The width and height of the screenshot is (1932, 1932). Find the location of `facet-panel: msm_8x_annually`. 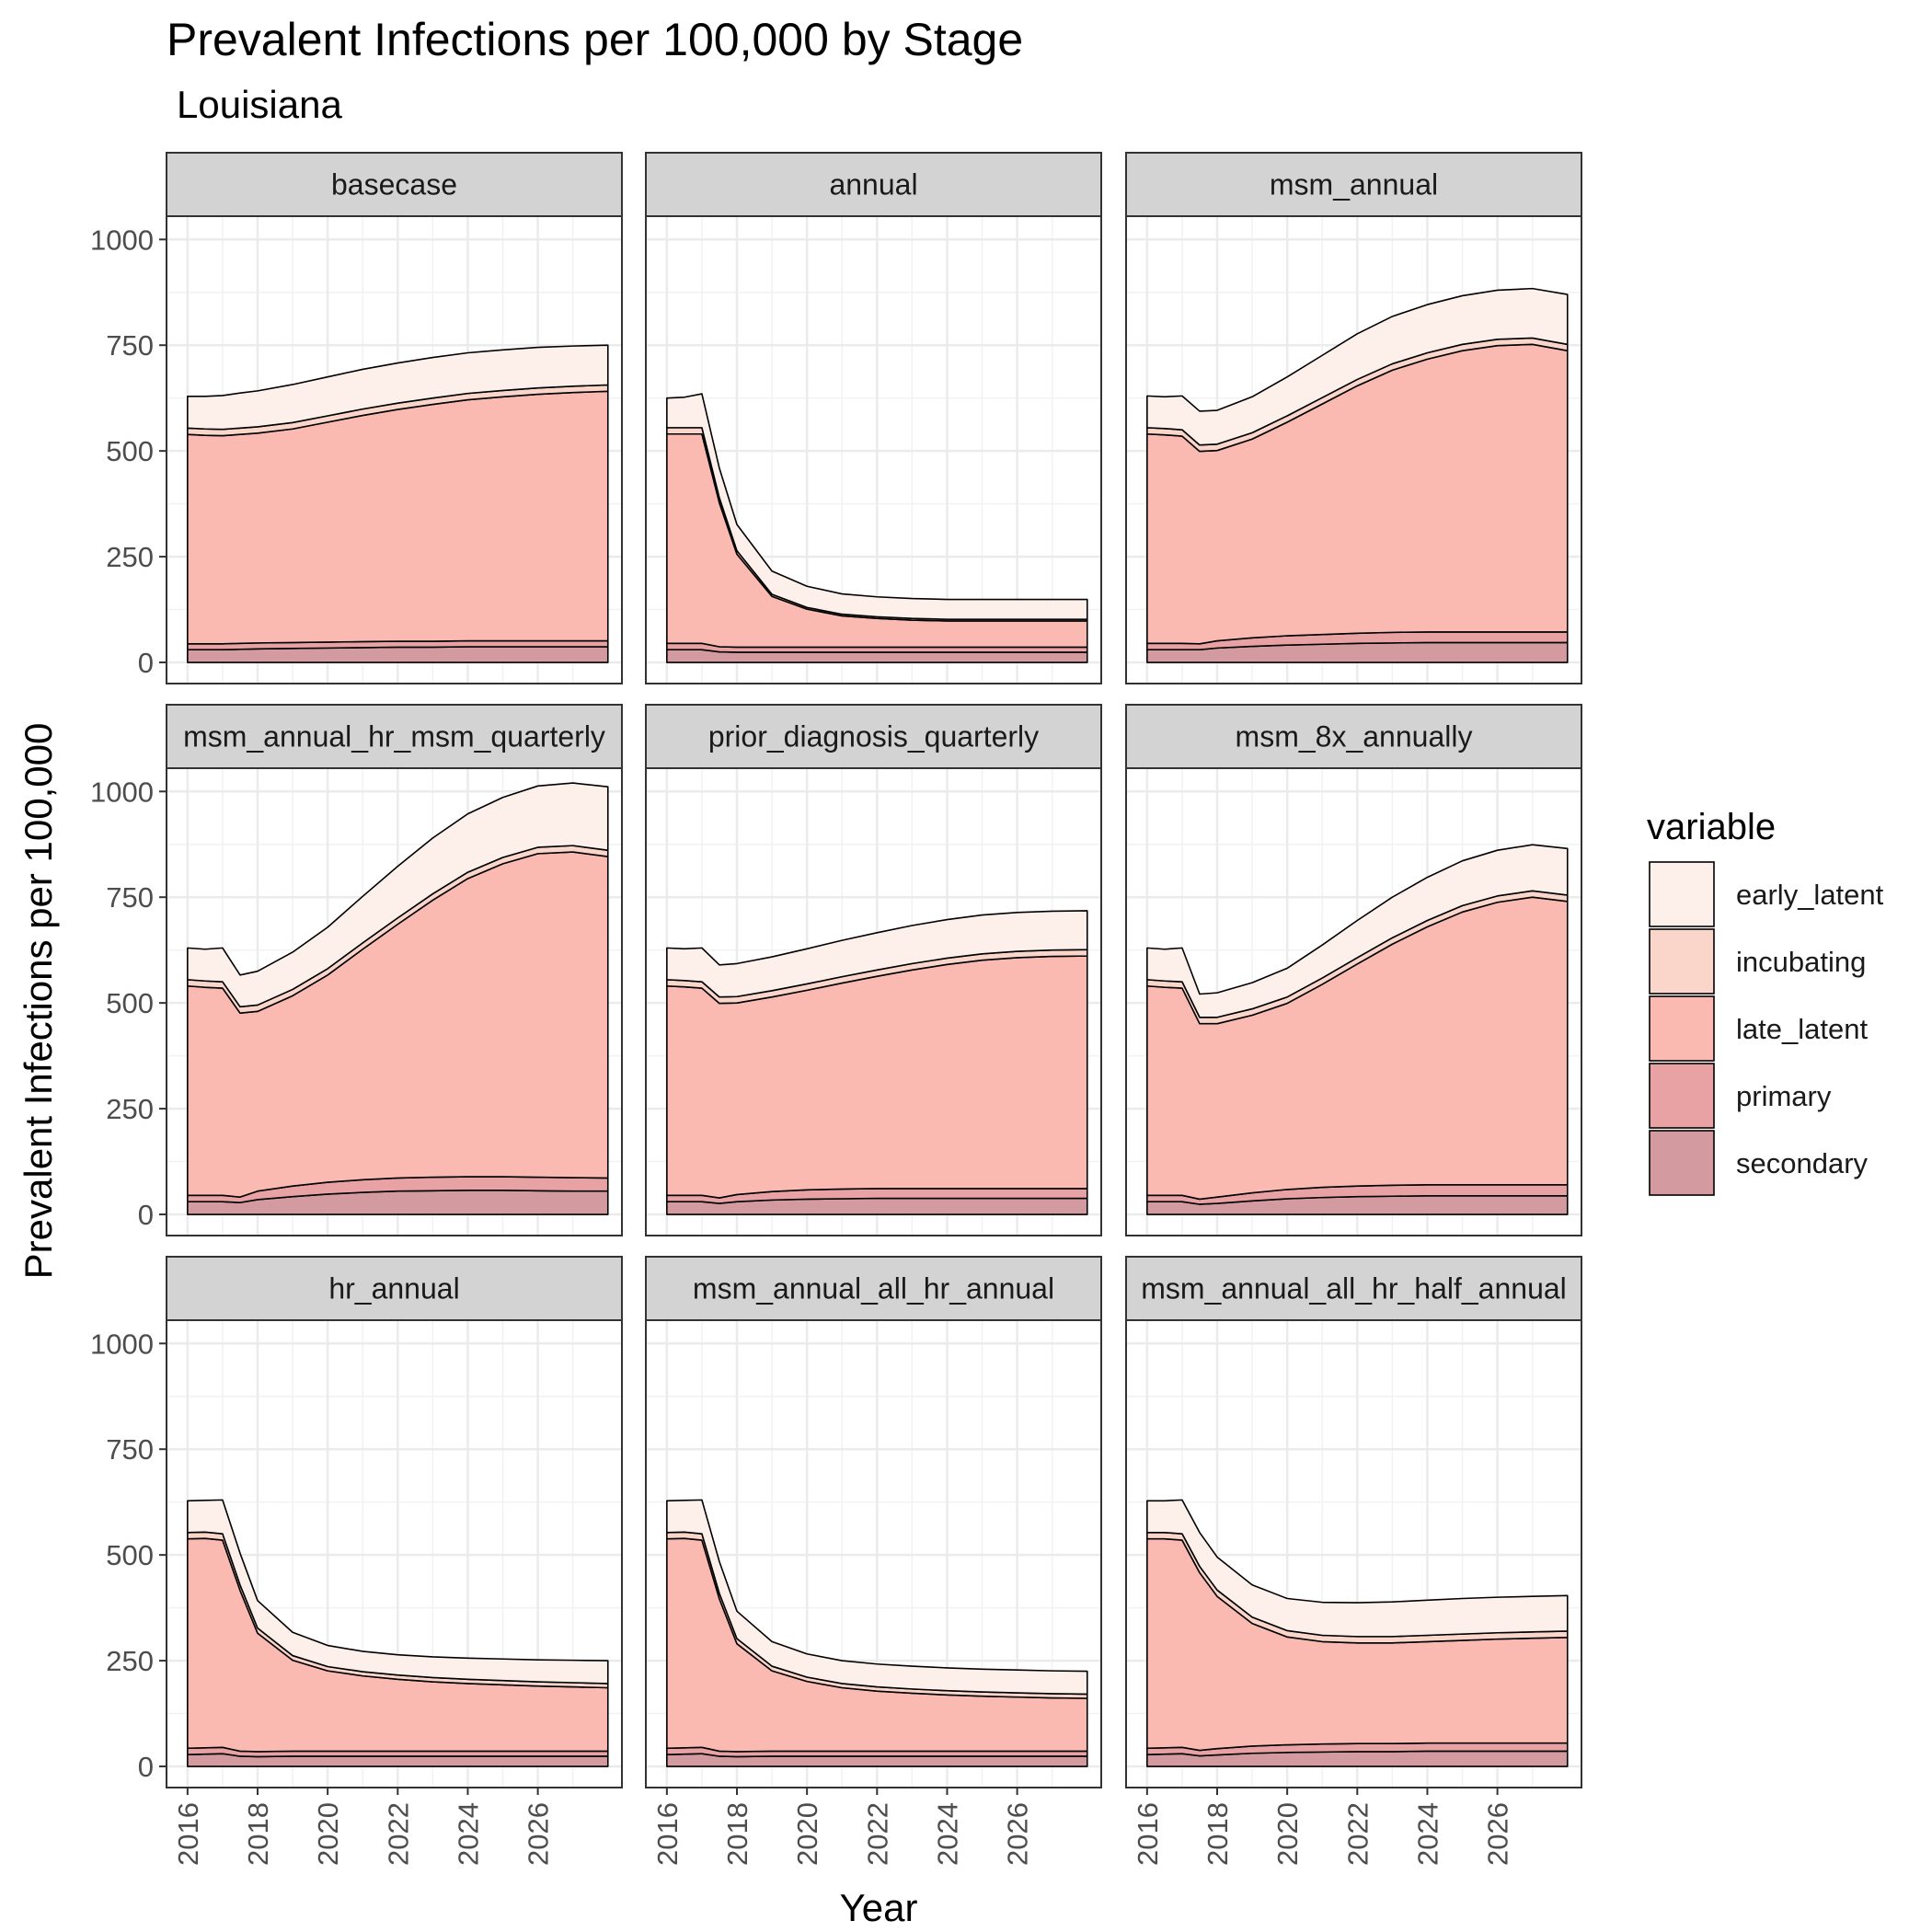

facet-panel: msm_8x_annually is located at coordinates (1353, 970).